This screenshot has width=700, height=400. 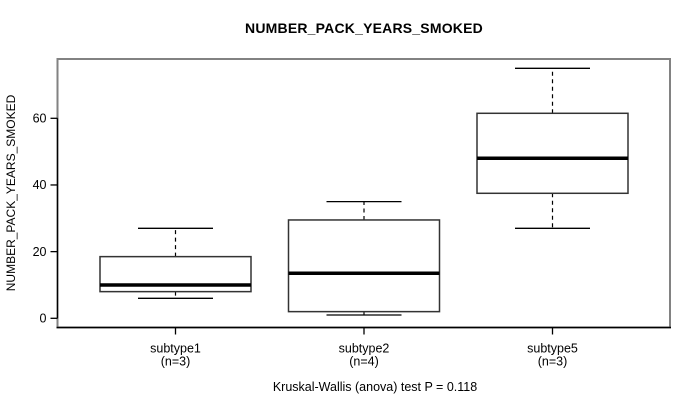 What do you see at coordinates (364, 362) in the screenshot?
I see `x-category-sublabel: (n=4)` at bounding box center [364, 362].